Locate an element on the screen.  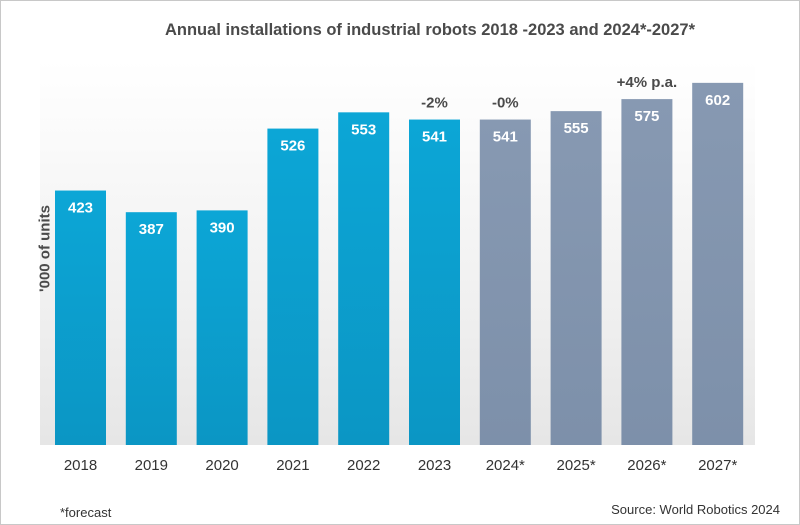
bar-2026-forecast is located at coordinates (647, 272).